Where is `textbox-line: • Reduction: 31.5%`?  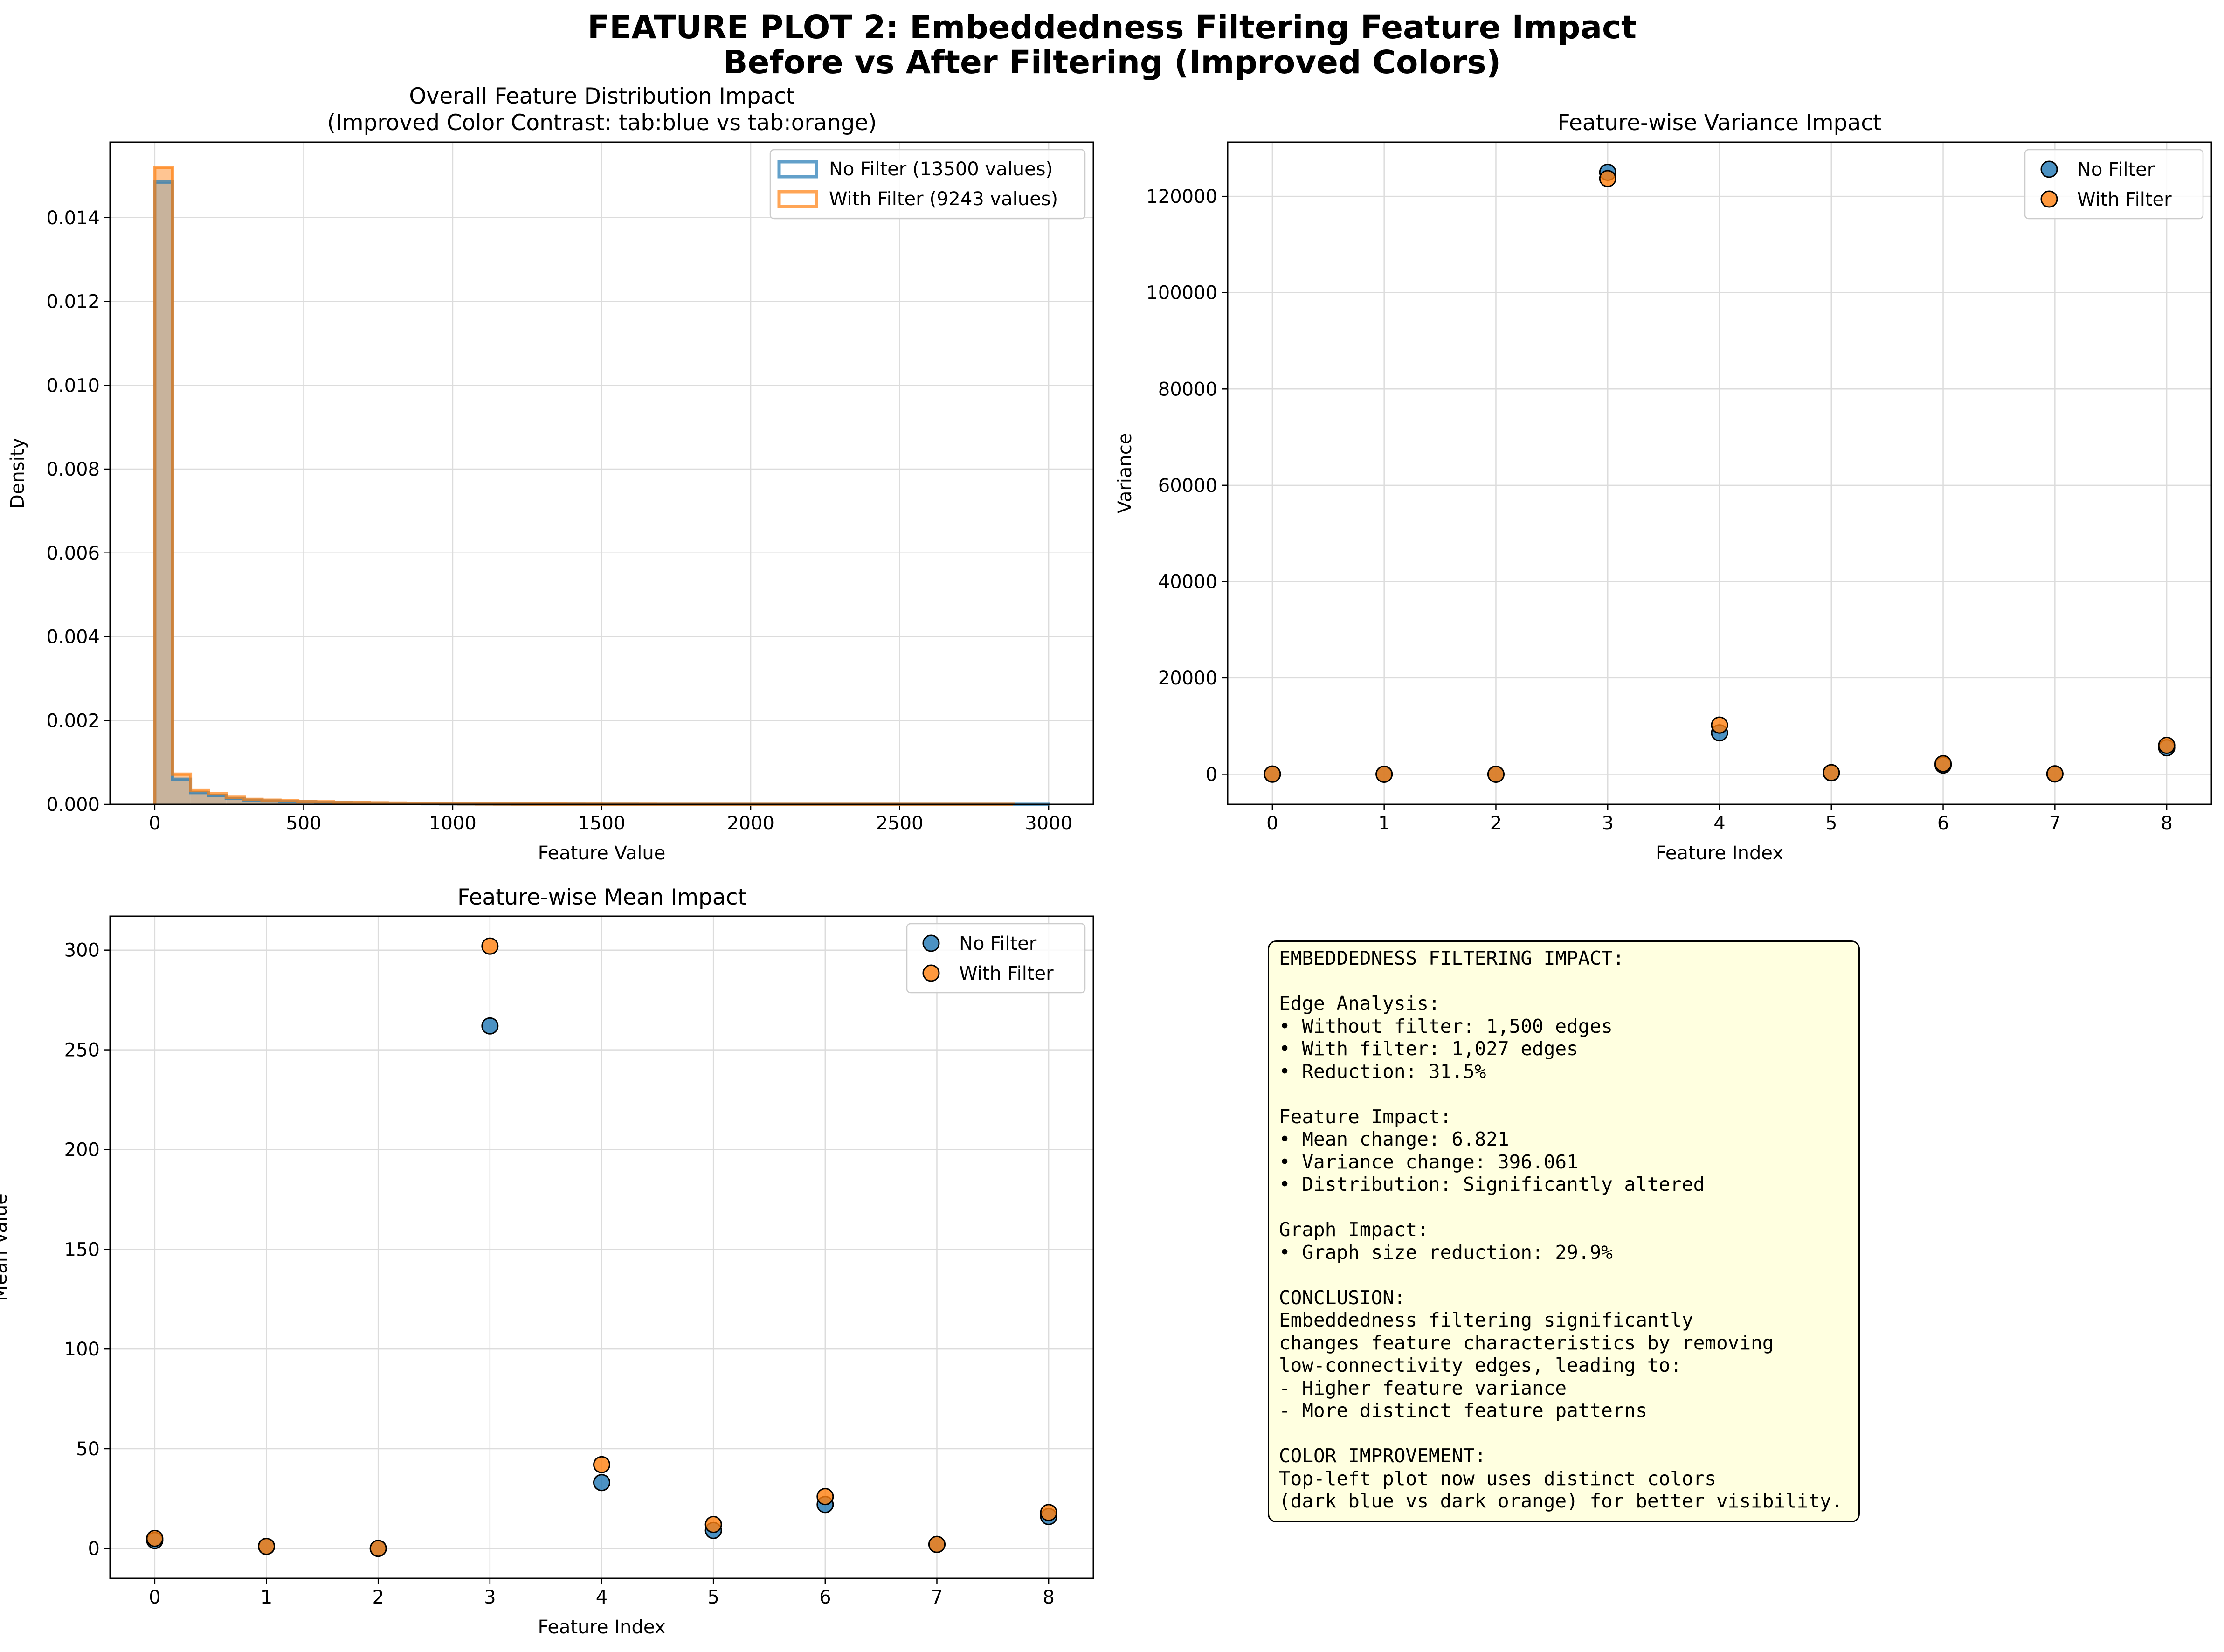 textbox-line: • Reduction: 31.5% is located at coordinates (1382, 1071).